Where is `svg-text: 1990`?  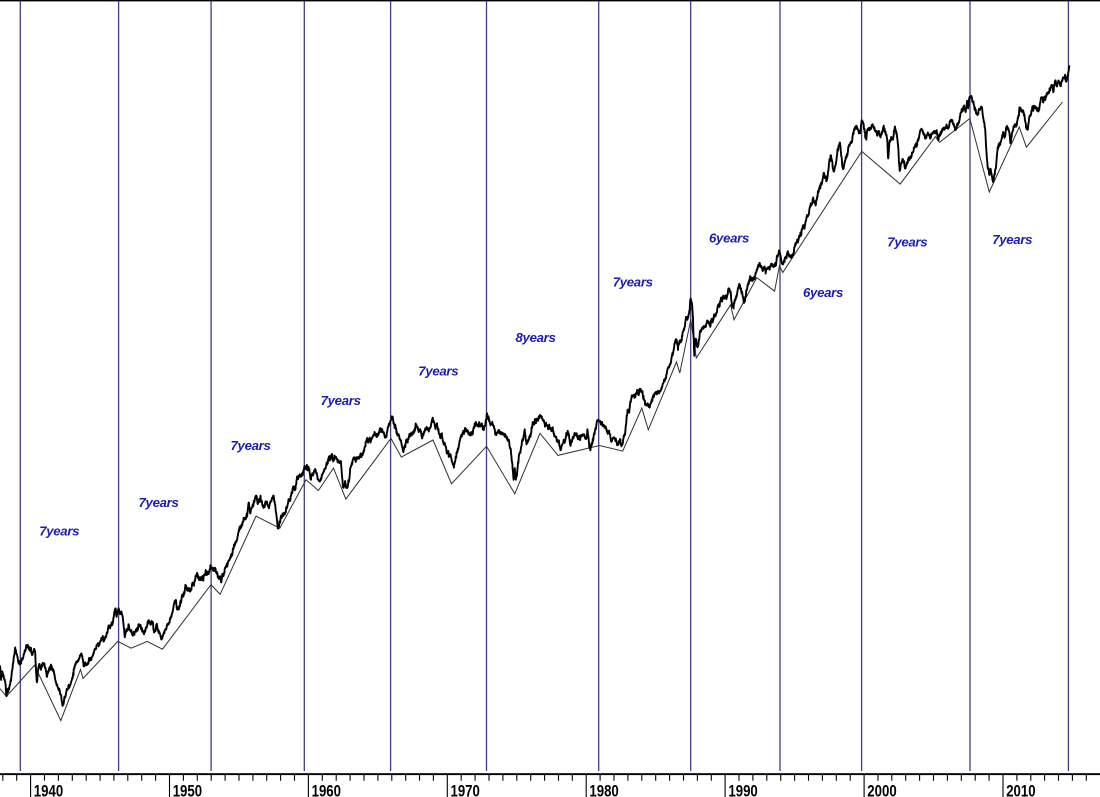 svg-text: 1990 is located at coordinates (742, 789).